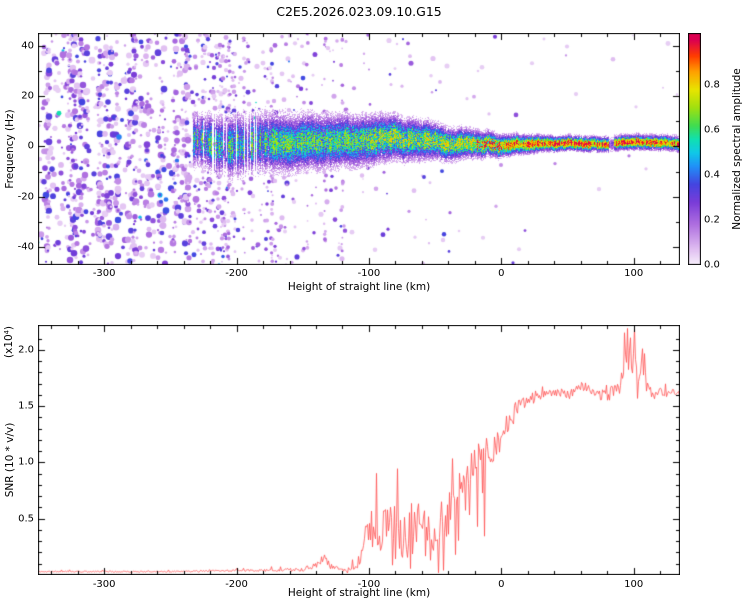 The width and height of the screenshot is (750, 600). What do you see at coordinates (359, 287) in the screenshot?
I see `spectrogram-xlabel: Height of straight line (km)` at bounding box center [359, 287].